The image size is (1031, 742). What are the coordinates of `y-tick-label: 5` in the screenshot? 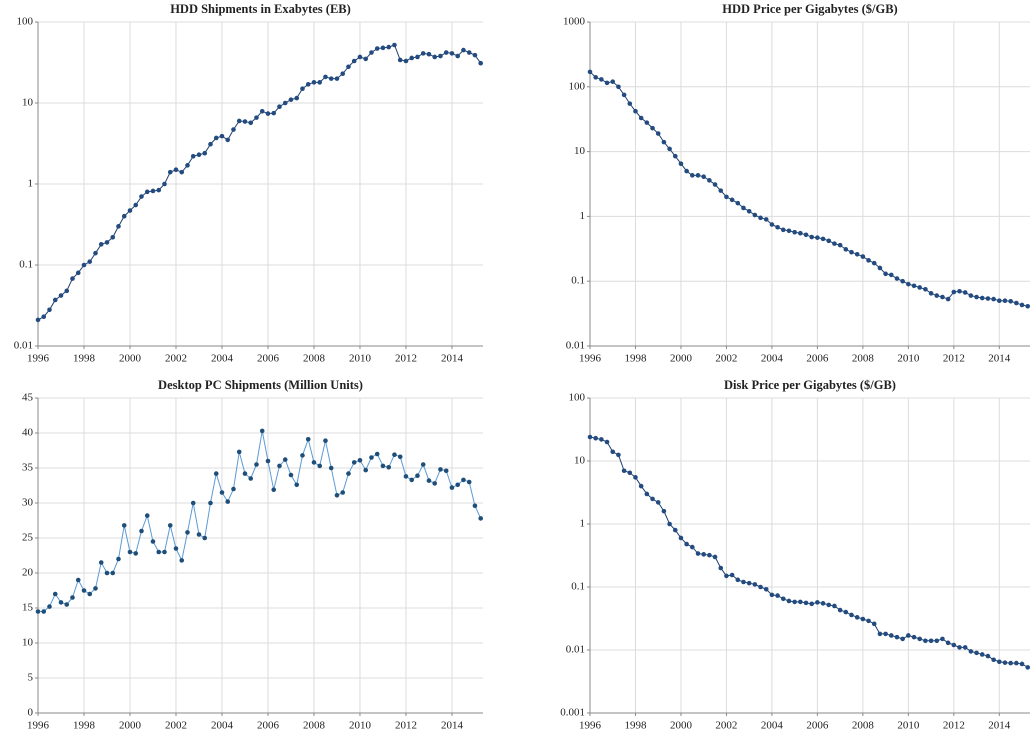 It's located at (31, 678).